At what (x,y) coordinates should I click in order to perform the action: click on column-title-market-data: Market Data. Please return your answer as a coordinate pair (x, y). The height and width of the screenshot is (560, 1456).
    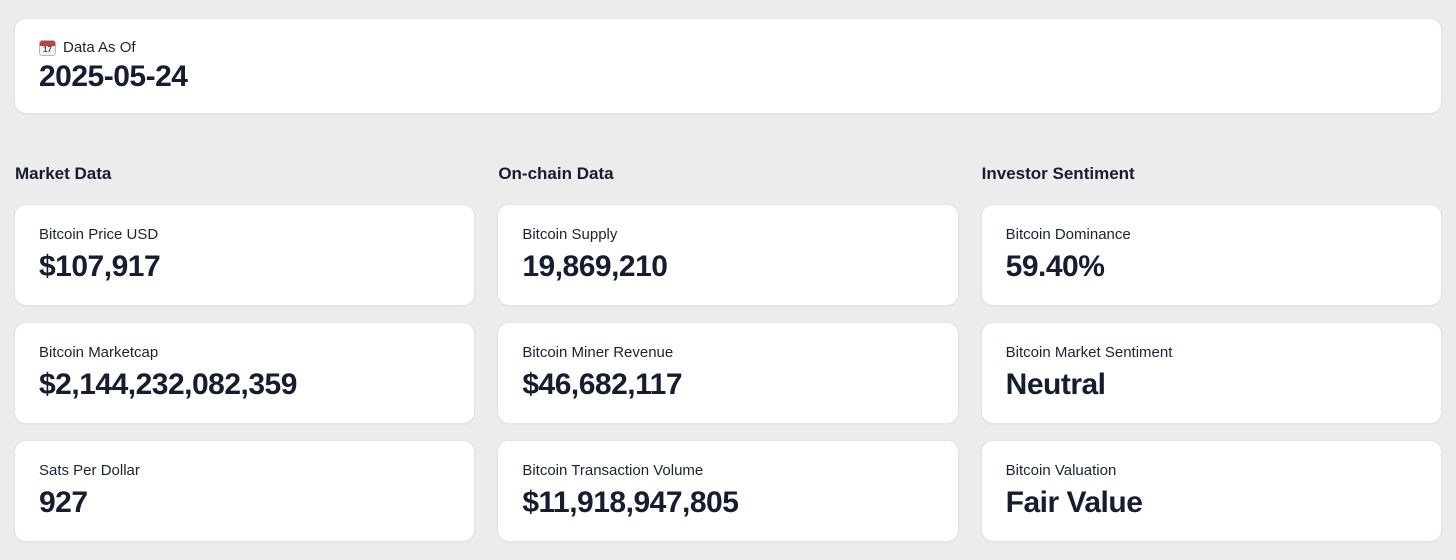
    Looking at the image, I should click on (63, 173).